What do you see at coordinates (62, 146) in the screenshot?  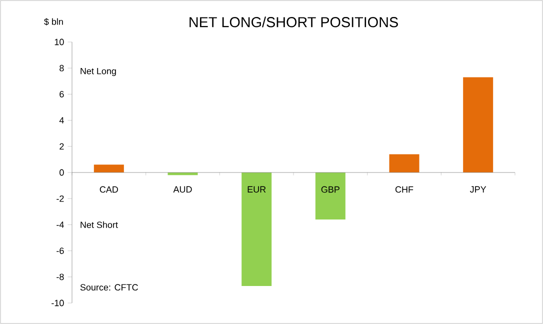 I see `y-tick-label: 2` at bounding box center [62, 146].